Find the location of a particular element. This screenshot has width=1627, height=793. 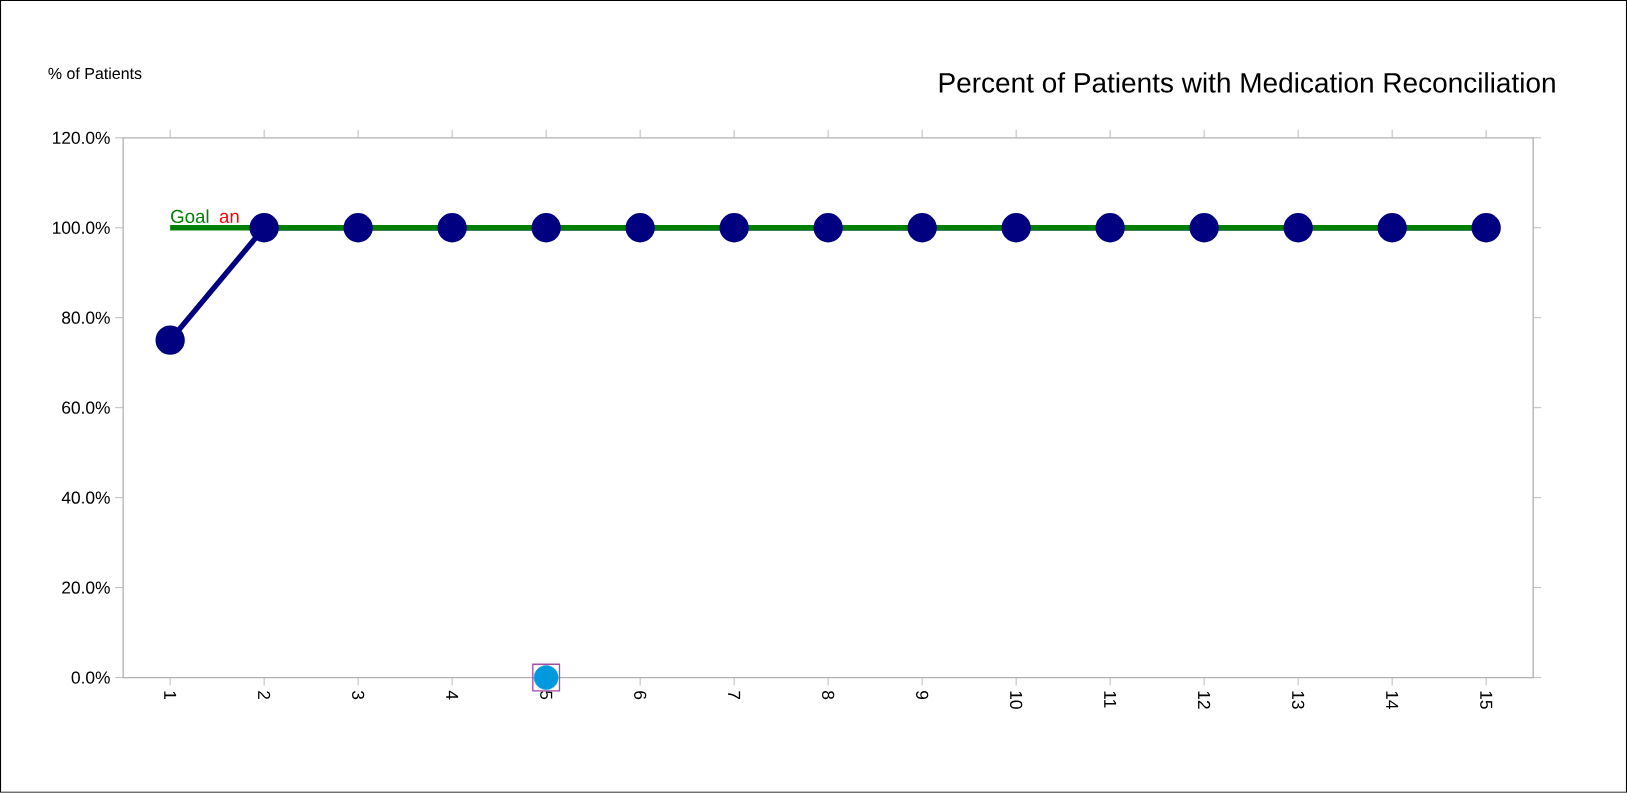

x-tick-label: 14 is located at coordinates (1392, 700).